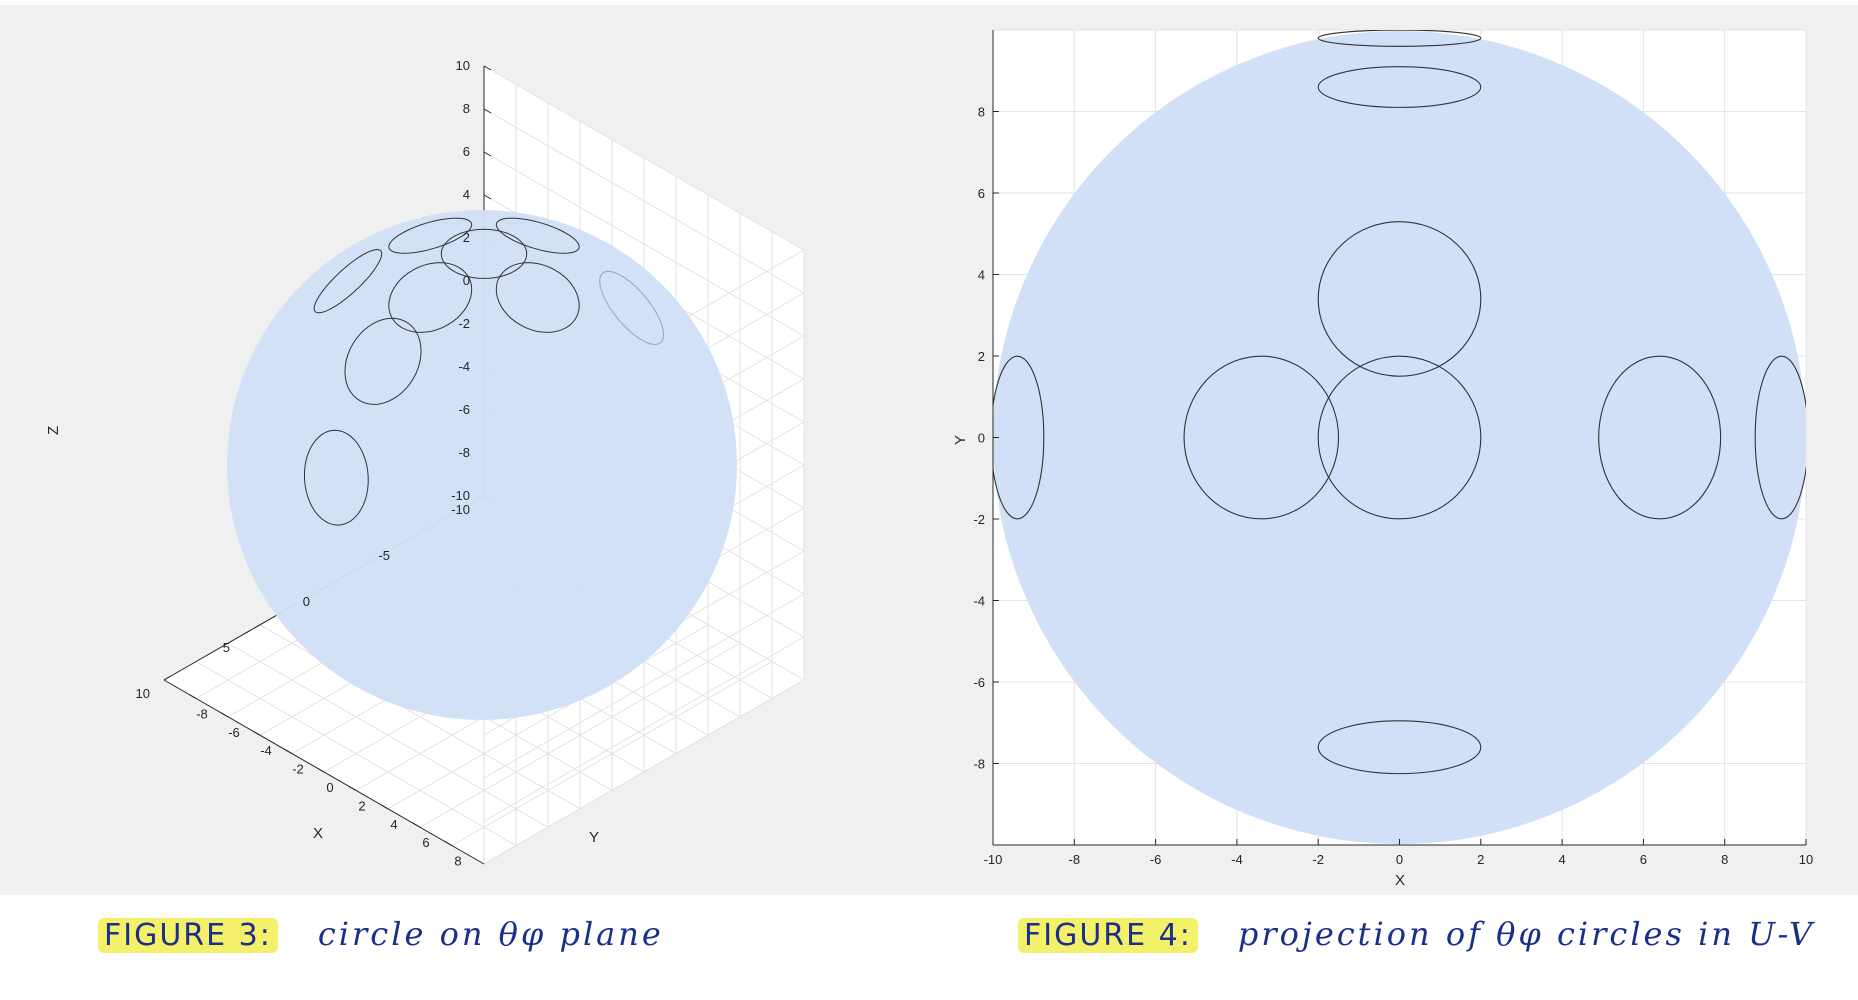 The image size is (1858, 1000). I want to click on sphere-circles, so click(484, 371).